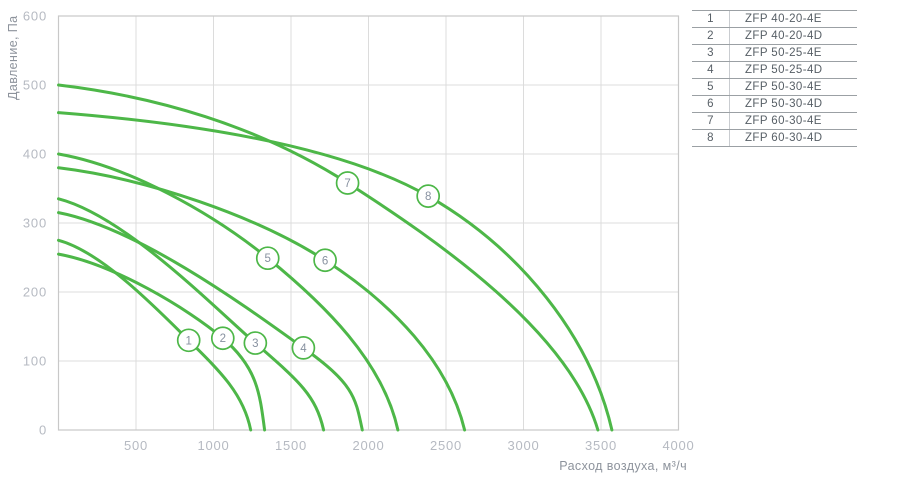  Describe the element at coordinates (601, 445) in the screenshot. I see `x-tick-label: 3500` at that location.